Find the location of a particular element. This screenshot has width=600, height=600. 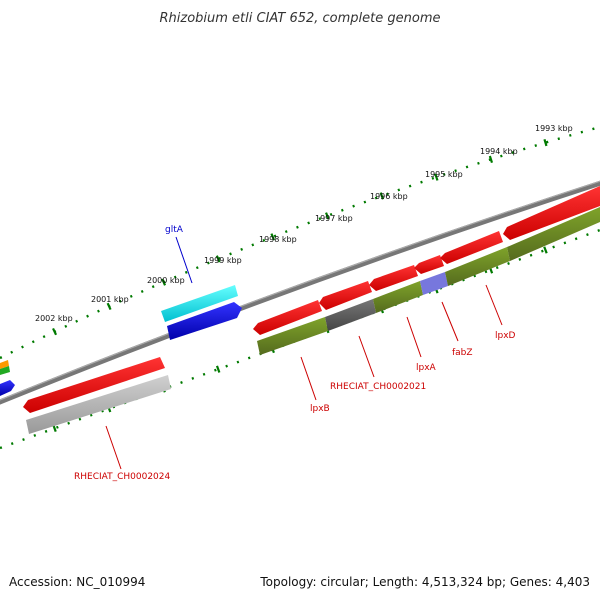

gray-block-RHECIAT_CH0002024 is located at coordinates (98, 404).